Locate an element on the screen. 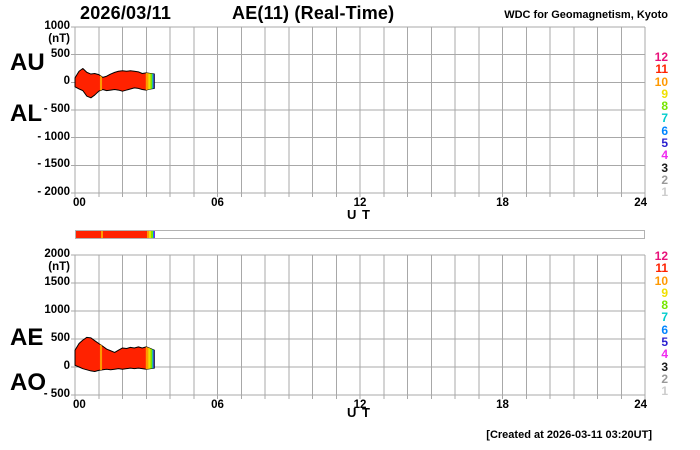  y-tick-label: - 1500 is located at coordinates (53, 164).